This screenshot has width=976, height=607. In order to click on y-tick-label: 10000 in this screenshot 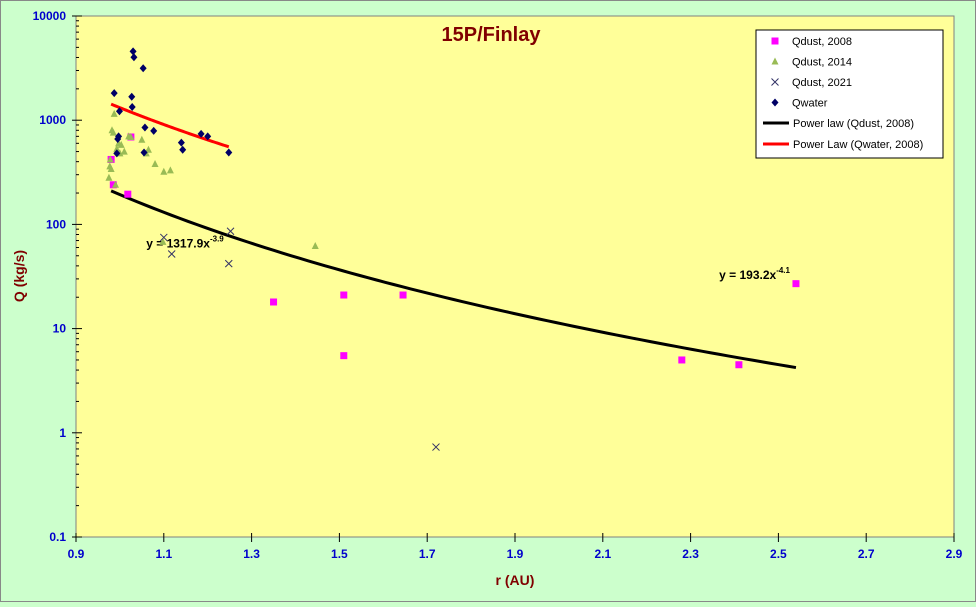, I will do `click(50, 16)`.